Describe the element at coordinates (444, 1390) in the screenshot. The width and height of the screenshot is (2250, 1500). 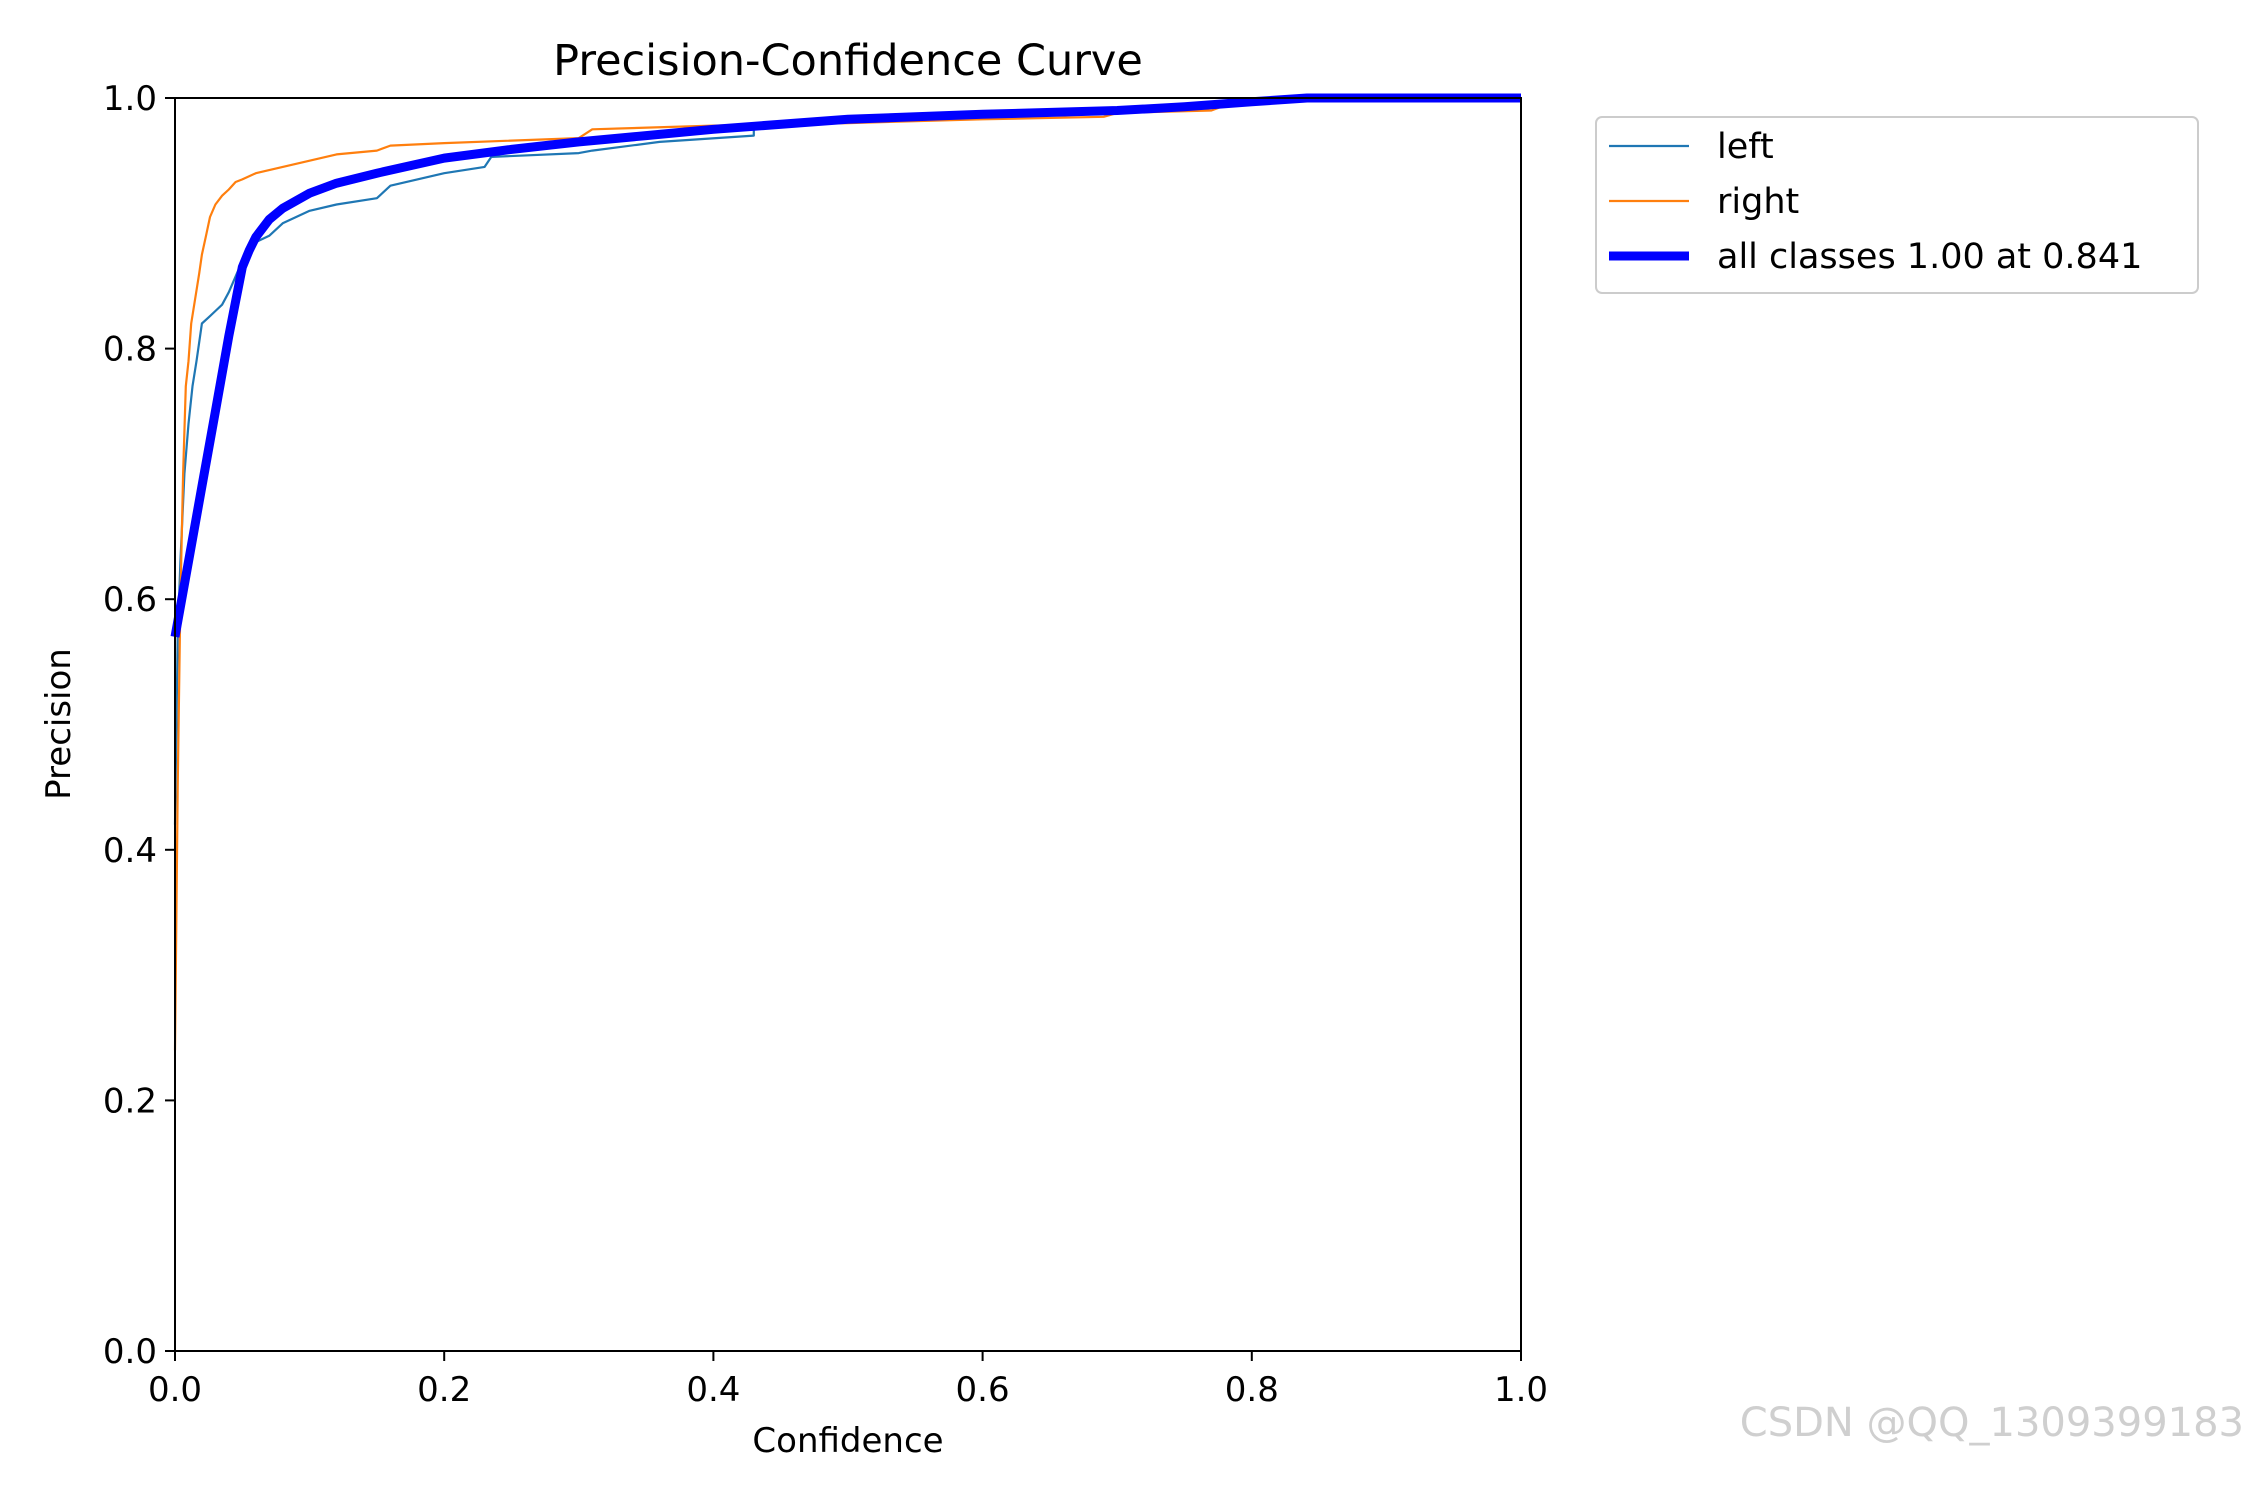
I see `x-tick-label: 0.2` at that location.